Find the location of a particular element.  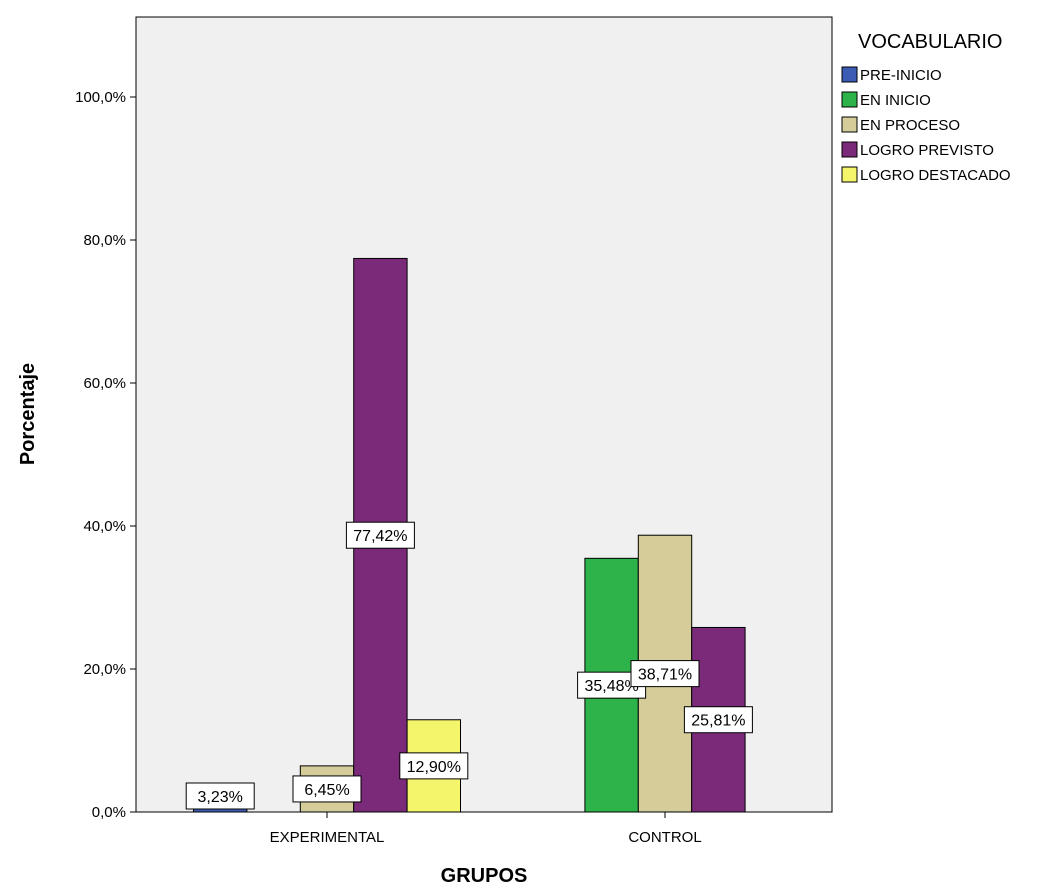

y-tick-label: 100,0% is located at coordinates (100, 97).